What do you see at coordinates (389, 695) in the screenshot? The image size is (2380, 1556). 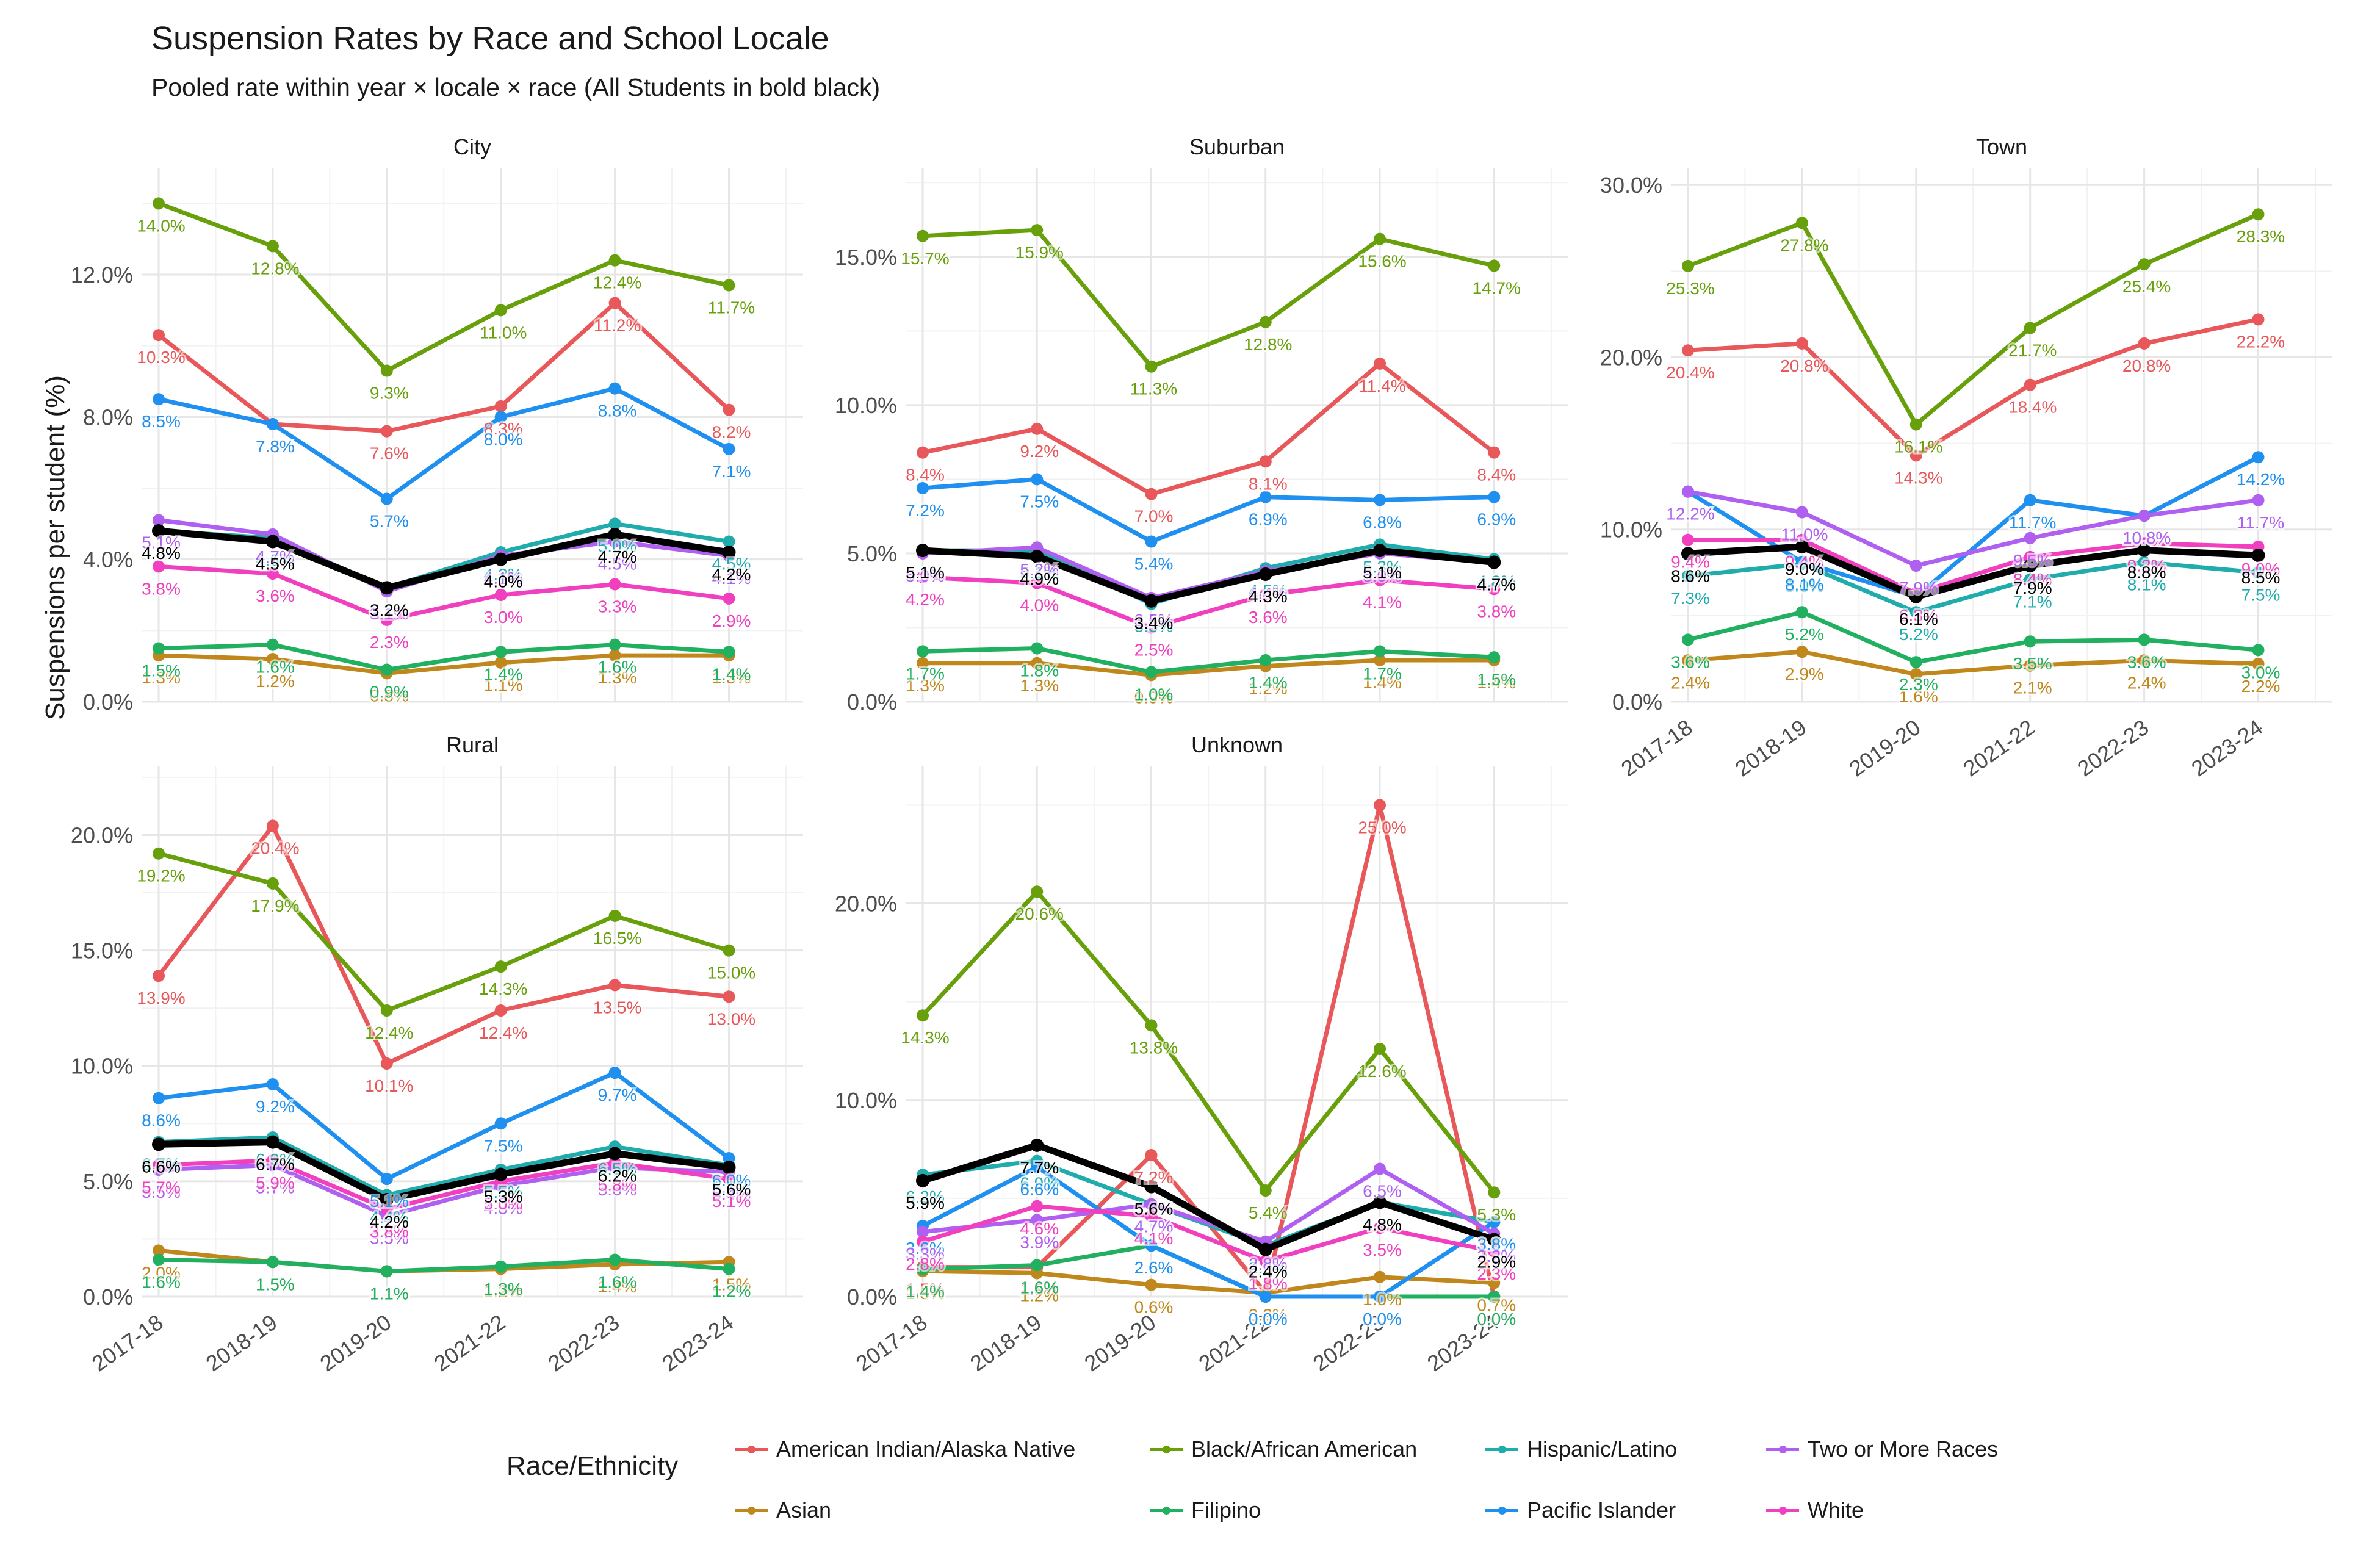 I see `data-label: 0.8%` at bounding box center [389, 695].